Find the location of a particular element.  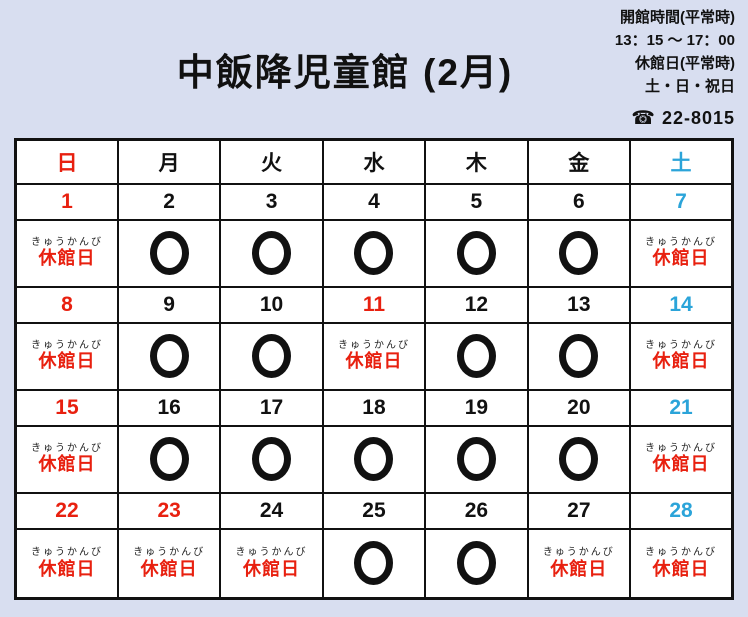

day-header-sun: 日 is located at coordinates (66, 161).